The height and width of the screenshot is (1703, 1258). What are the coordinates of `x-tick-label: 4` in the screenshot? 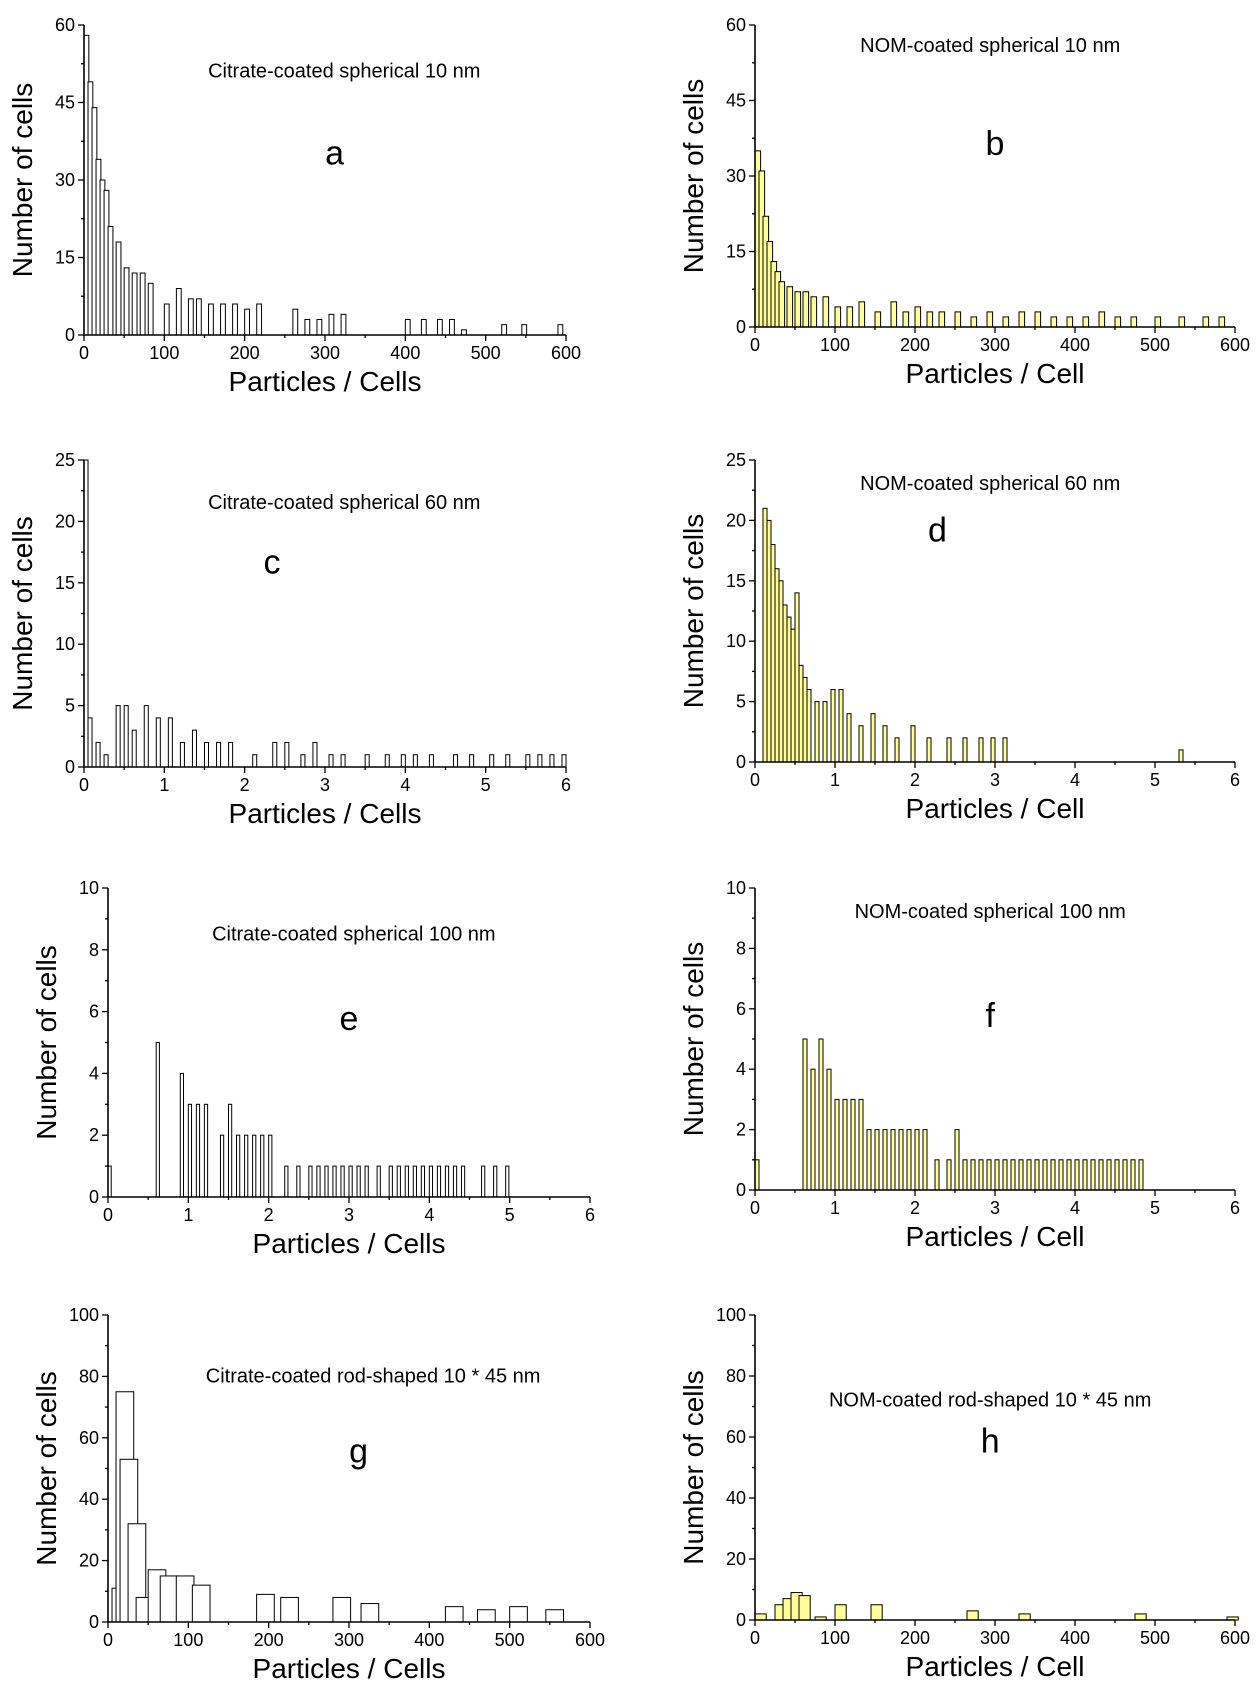 It's located at (1075, 780).